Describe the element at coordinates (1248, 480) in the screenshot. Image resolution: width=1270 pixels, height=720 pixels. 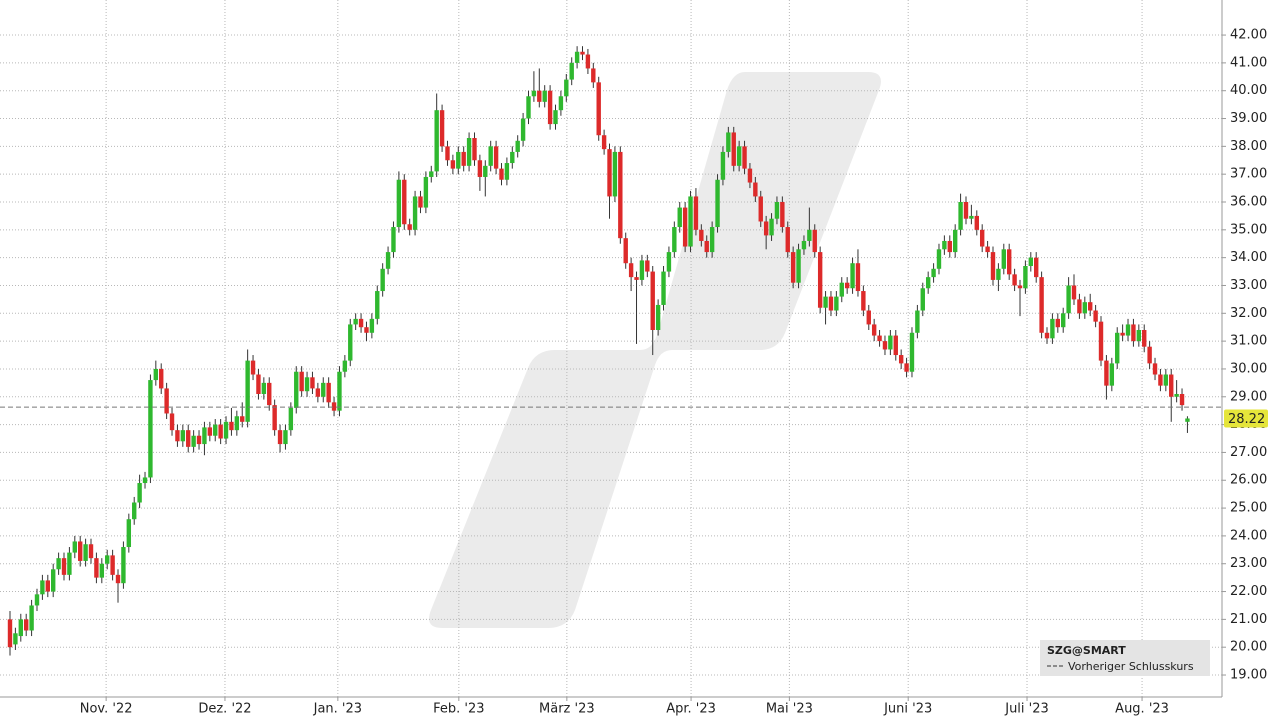
I see `y-tick-label: 26.00` at that location.